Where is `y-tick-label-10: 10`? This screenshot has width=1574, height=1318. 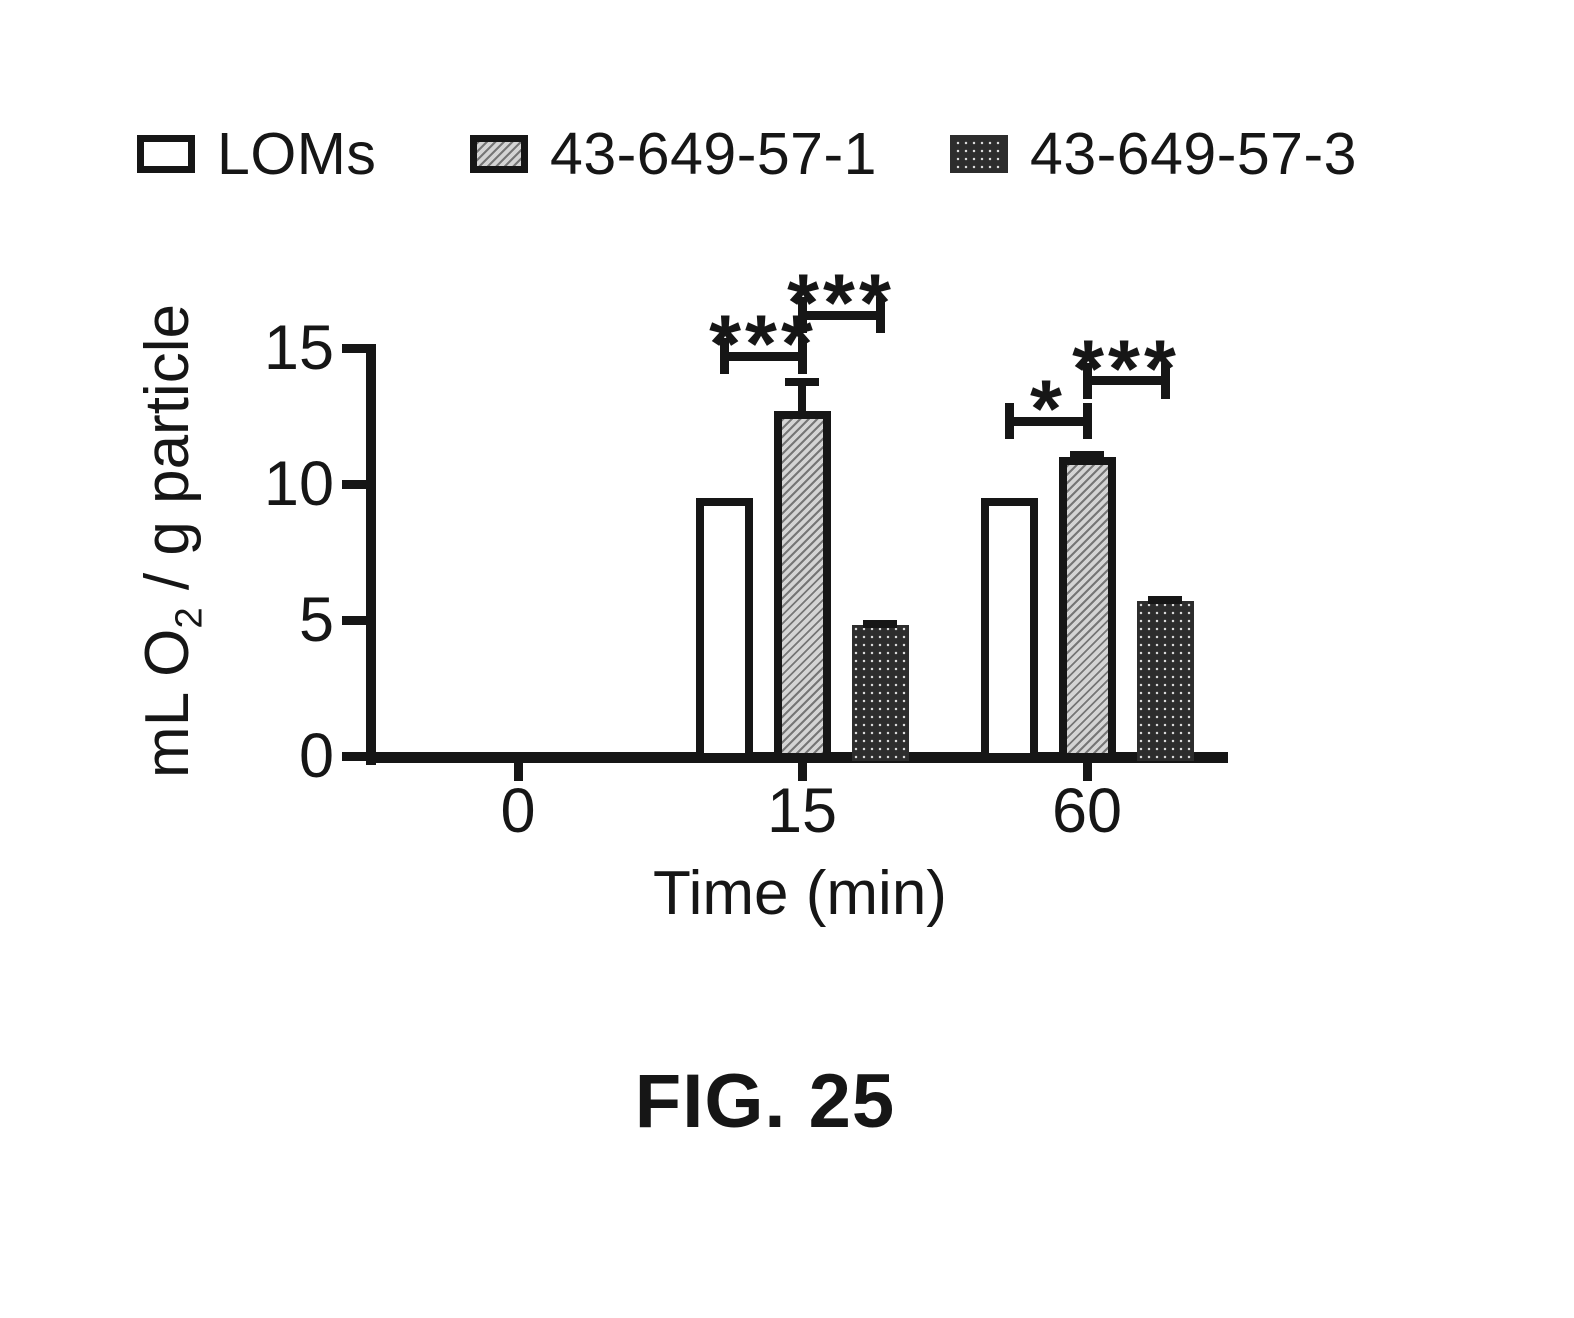 y-tick-label-10: 10 is located at coordinates (298, 484).